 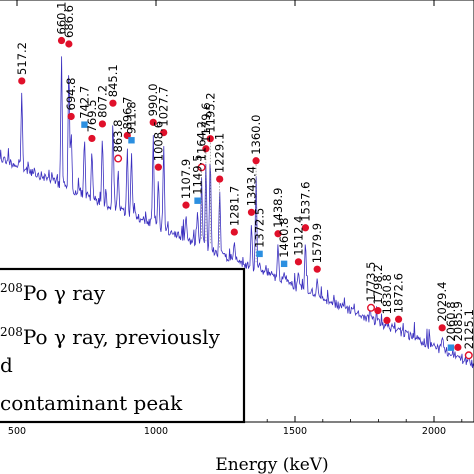 What do you see at coordinates (153, 99) in the screenshot?
I see `peak-label: 990.0` at bounding box center [153, 99].